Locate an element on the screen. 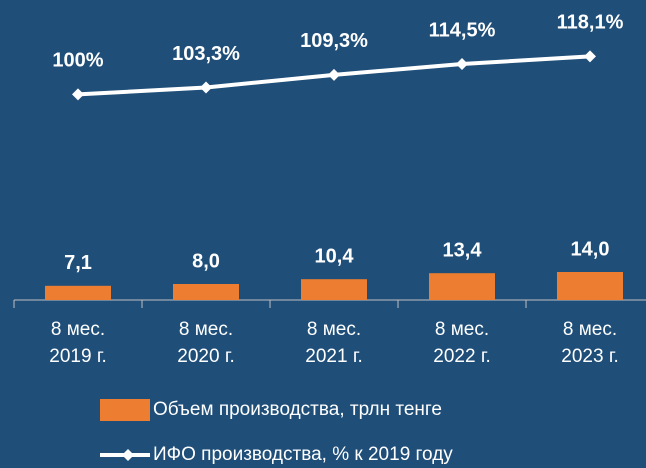 This screenshot has width=646, height=468. data-label: 7,1 is located at coordinates (78, 263).